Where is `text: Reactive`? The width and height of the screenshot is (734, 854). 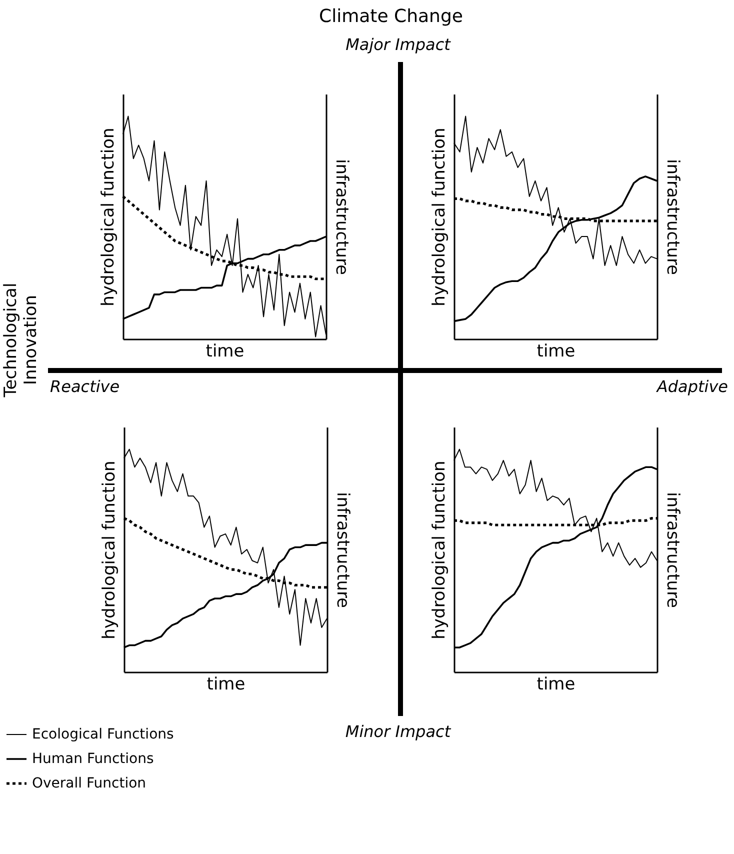
text: Reactive is located at coordinates (85, 386).